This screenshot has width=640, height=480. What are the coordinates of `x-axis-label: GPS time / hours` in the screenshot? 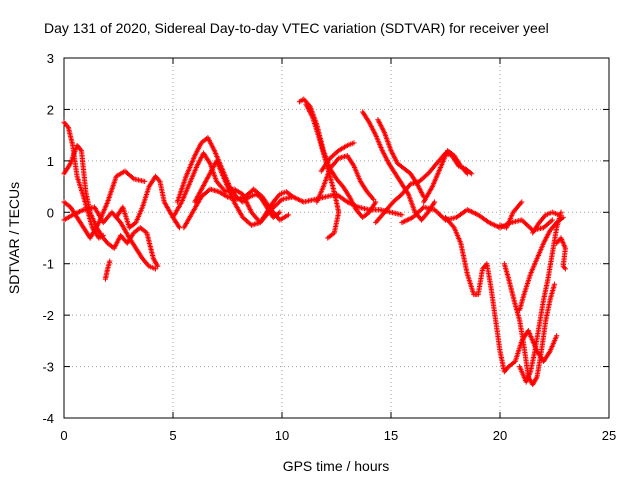 It's located at (336, 466).